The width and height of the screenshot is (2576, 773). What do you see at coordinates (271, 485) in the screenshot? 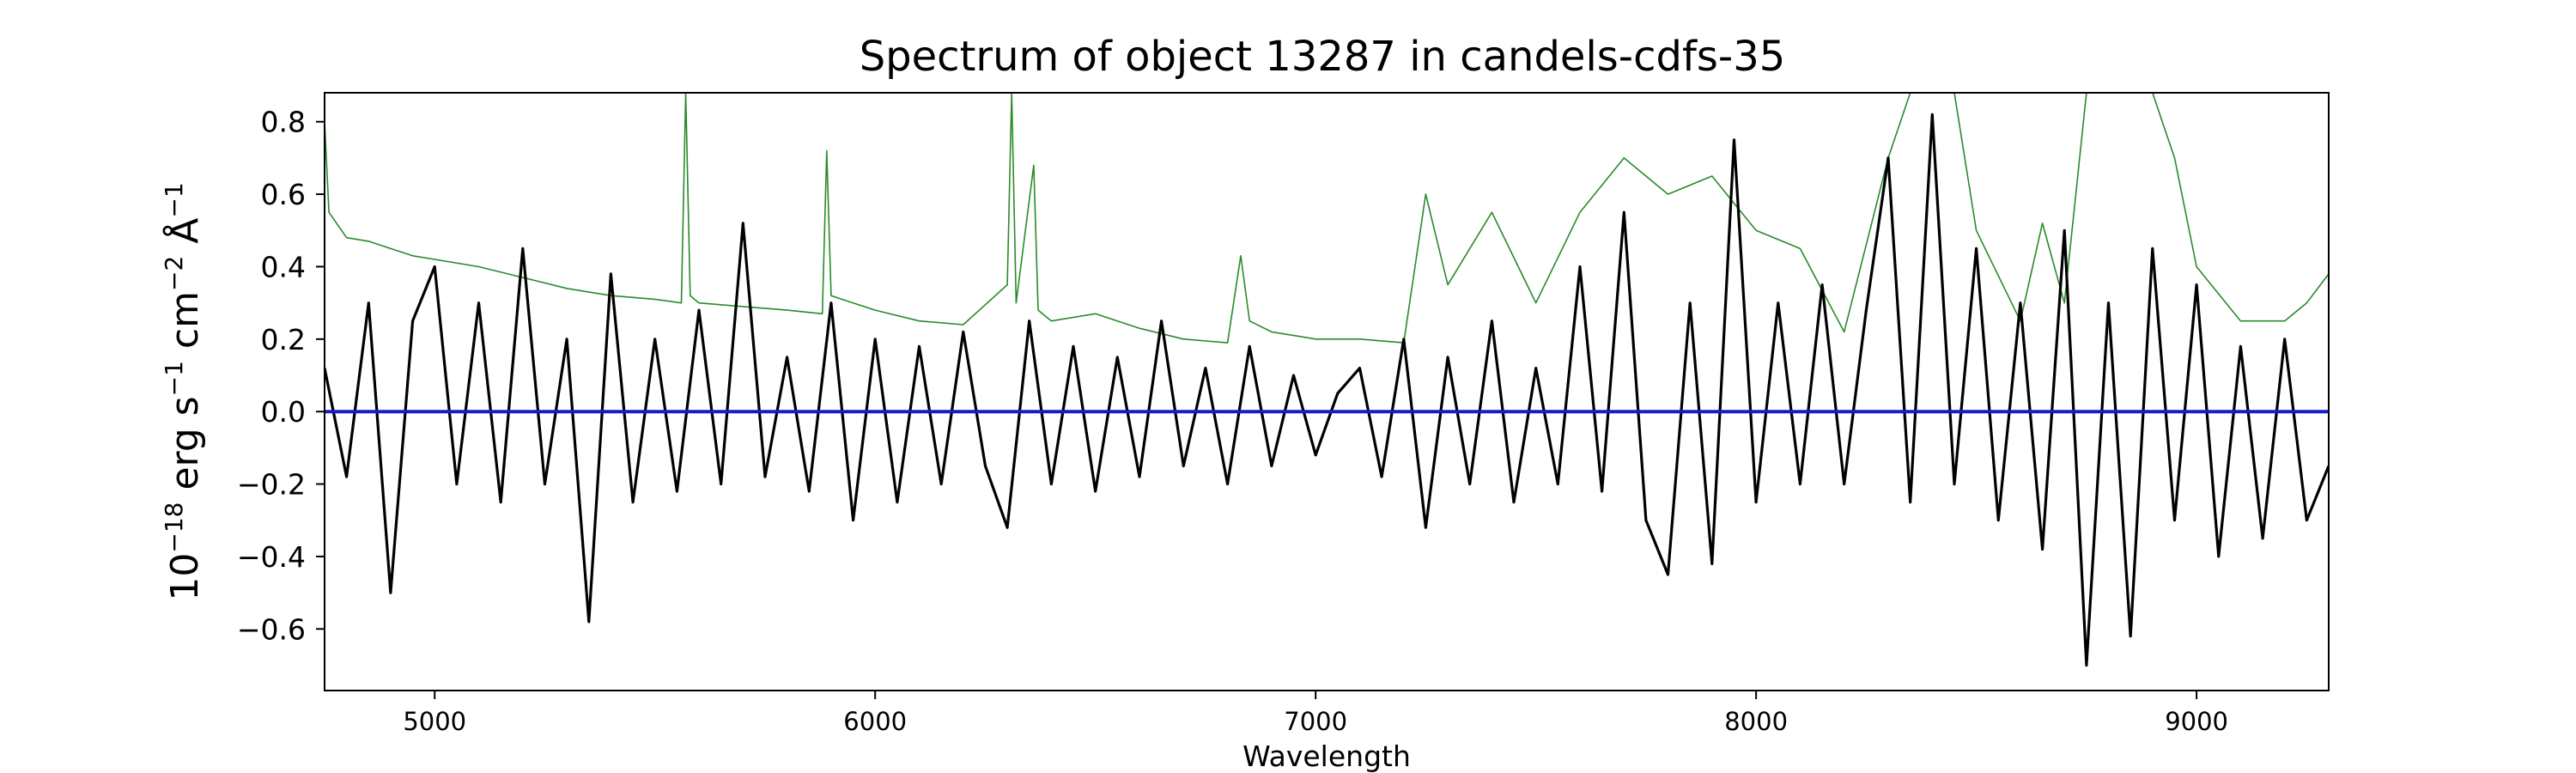
I see `y-tick-label: −0.2` at bounding box center [271, 485].